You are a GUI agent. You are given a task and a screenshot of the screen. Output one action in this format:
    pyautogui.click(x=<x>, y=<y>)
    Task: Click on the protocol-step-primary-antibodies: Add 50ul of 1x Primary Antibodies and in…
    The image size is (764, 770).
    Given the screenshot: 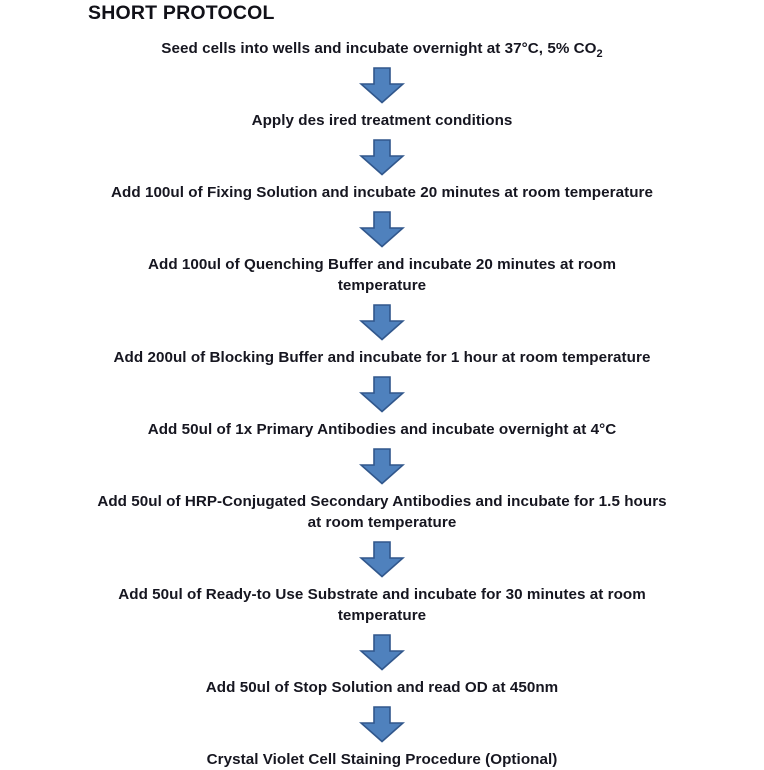 What is the action you would take?
    pyautogui.click(x=382, y=429)
    